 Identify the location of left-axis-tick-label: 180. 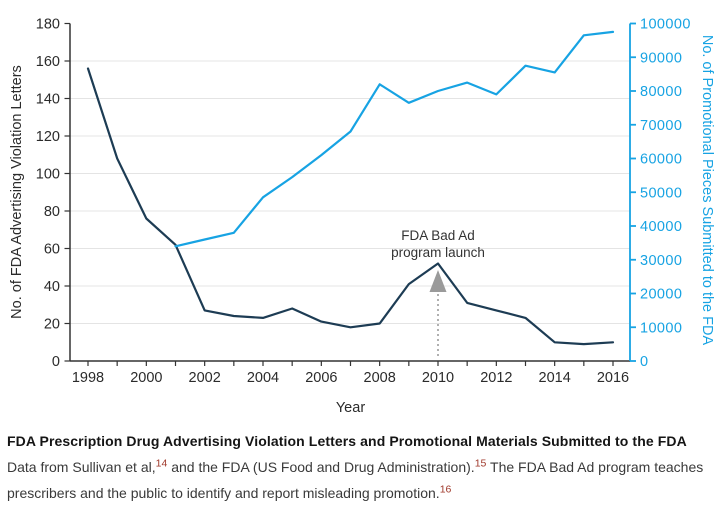
(48, 25).